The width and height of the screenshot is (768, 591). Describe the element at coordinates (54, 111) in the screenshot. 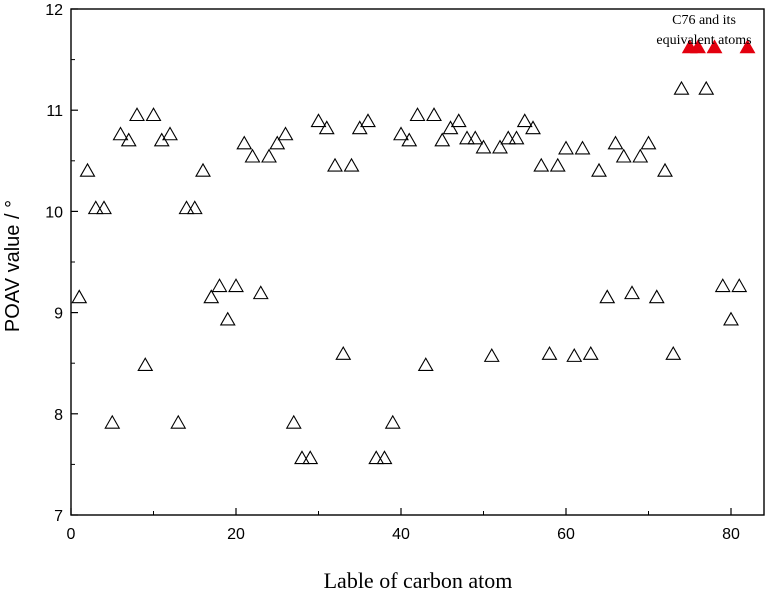

I see `y-tick-label: 11` at that location.